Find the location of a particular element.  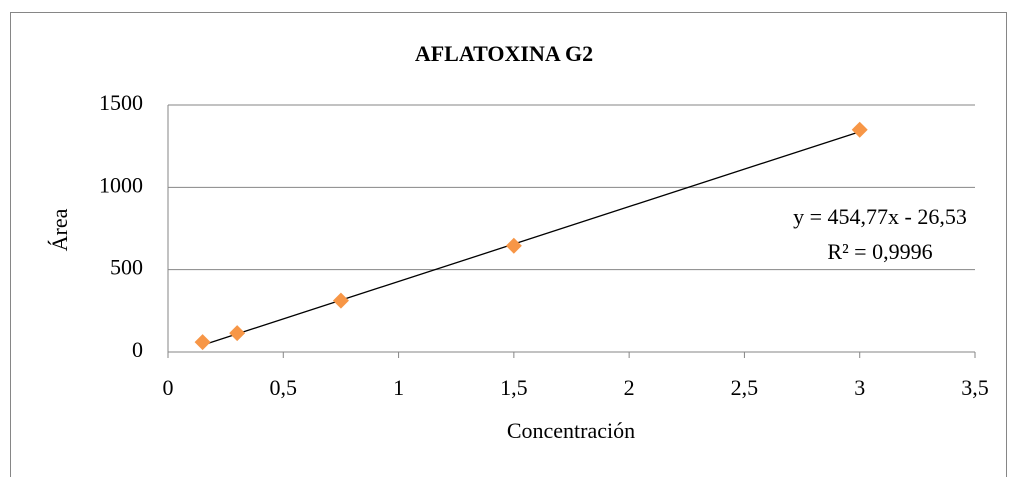

x-axis-label: Concentración is located at coordinates (571, 430).